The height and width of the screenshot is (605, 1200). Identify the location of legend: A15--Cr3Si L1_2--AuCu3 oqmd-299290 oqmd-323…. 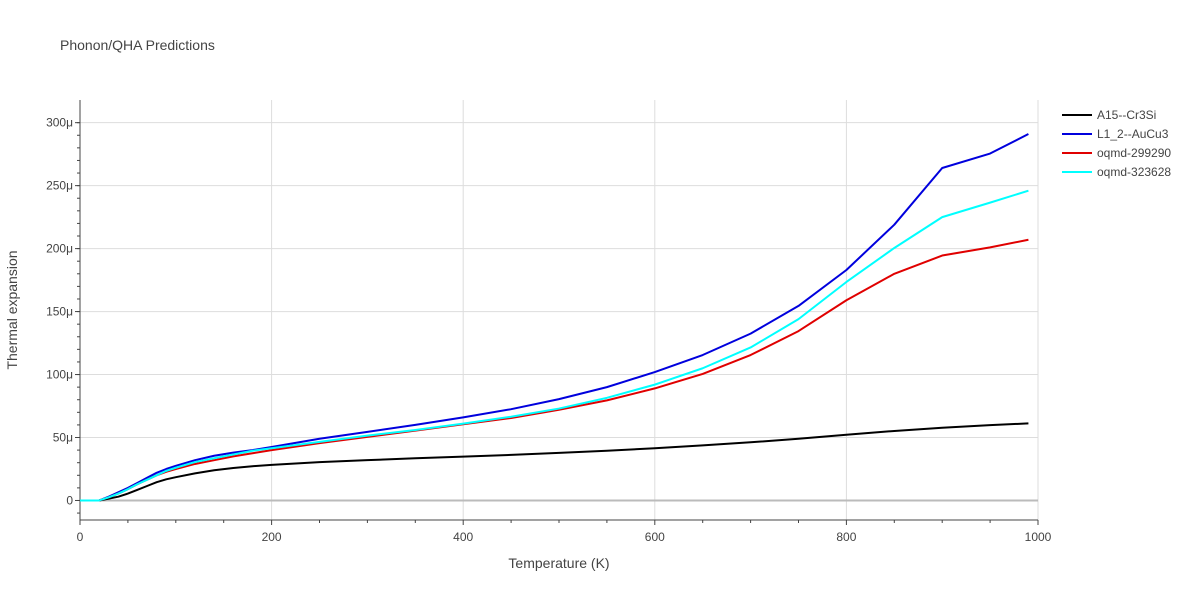
(1116, 143).